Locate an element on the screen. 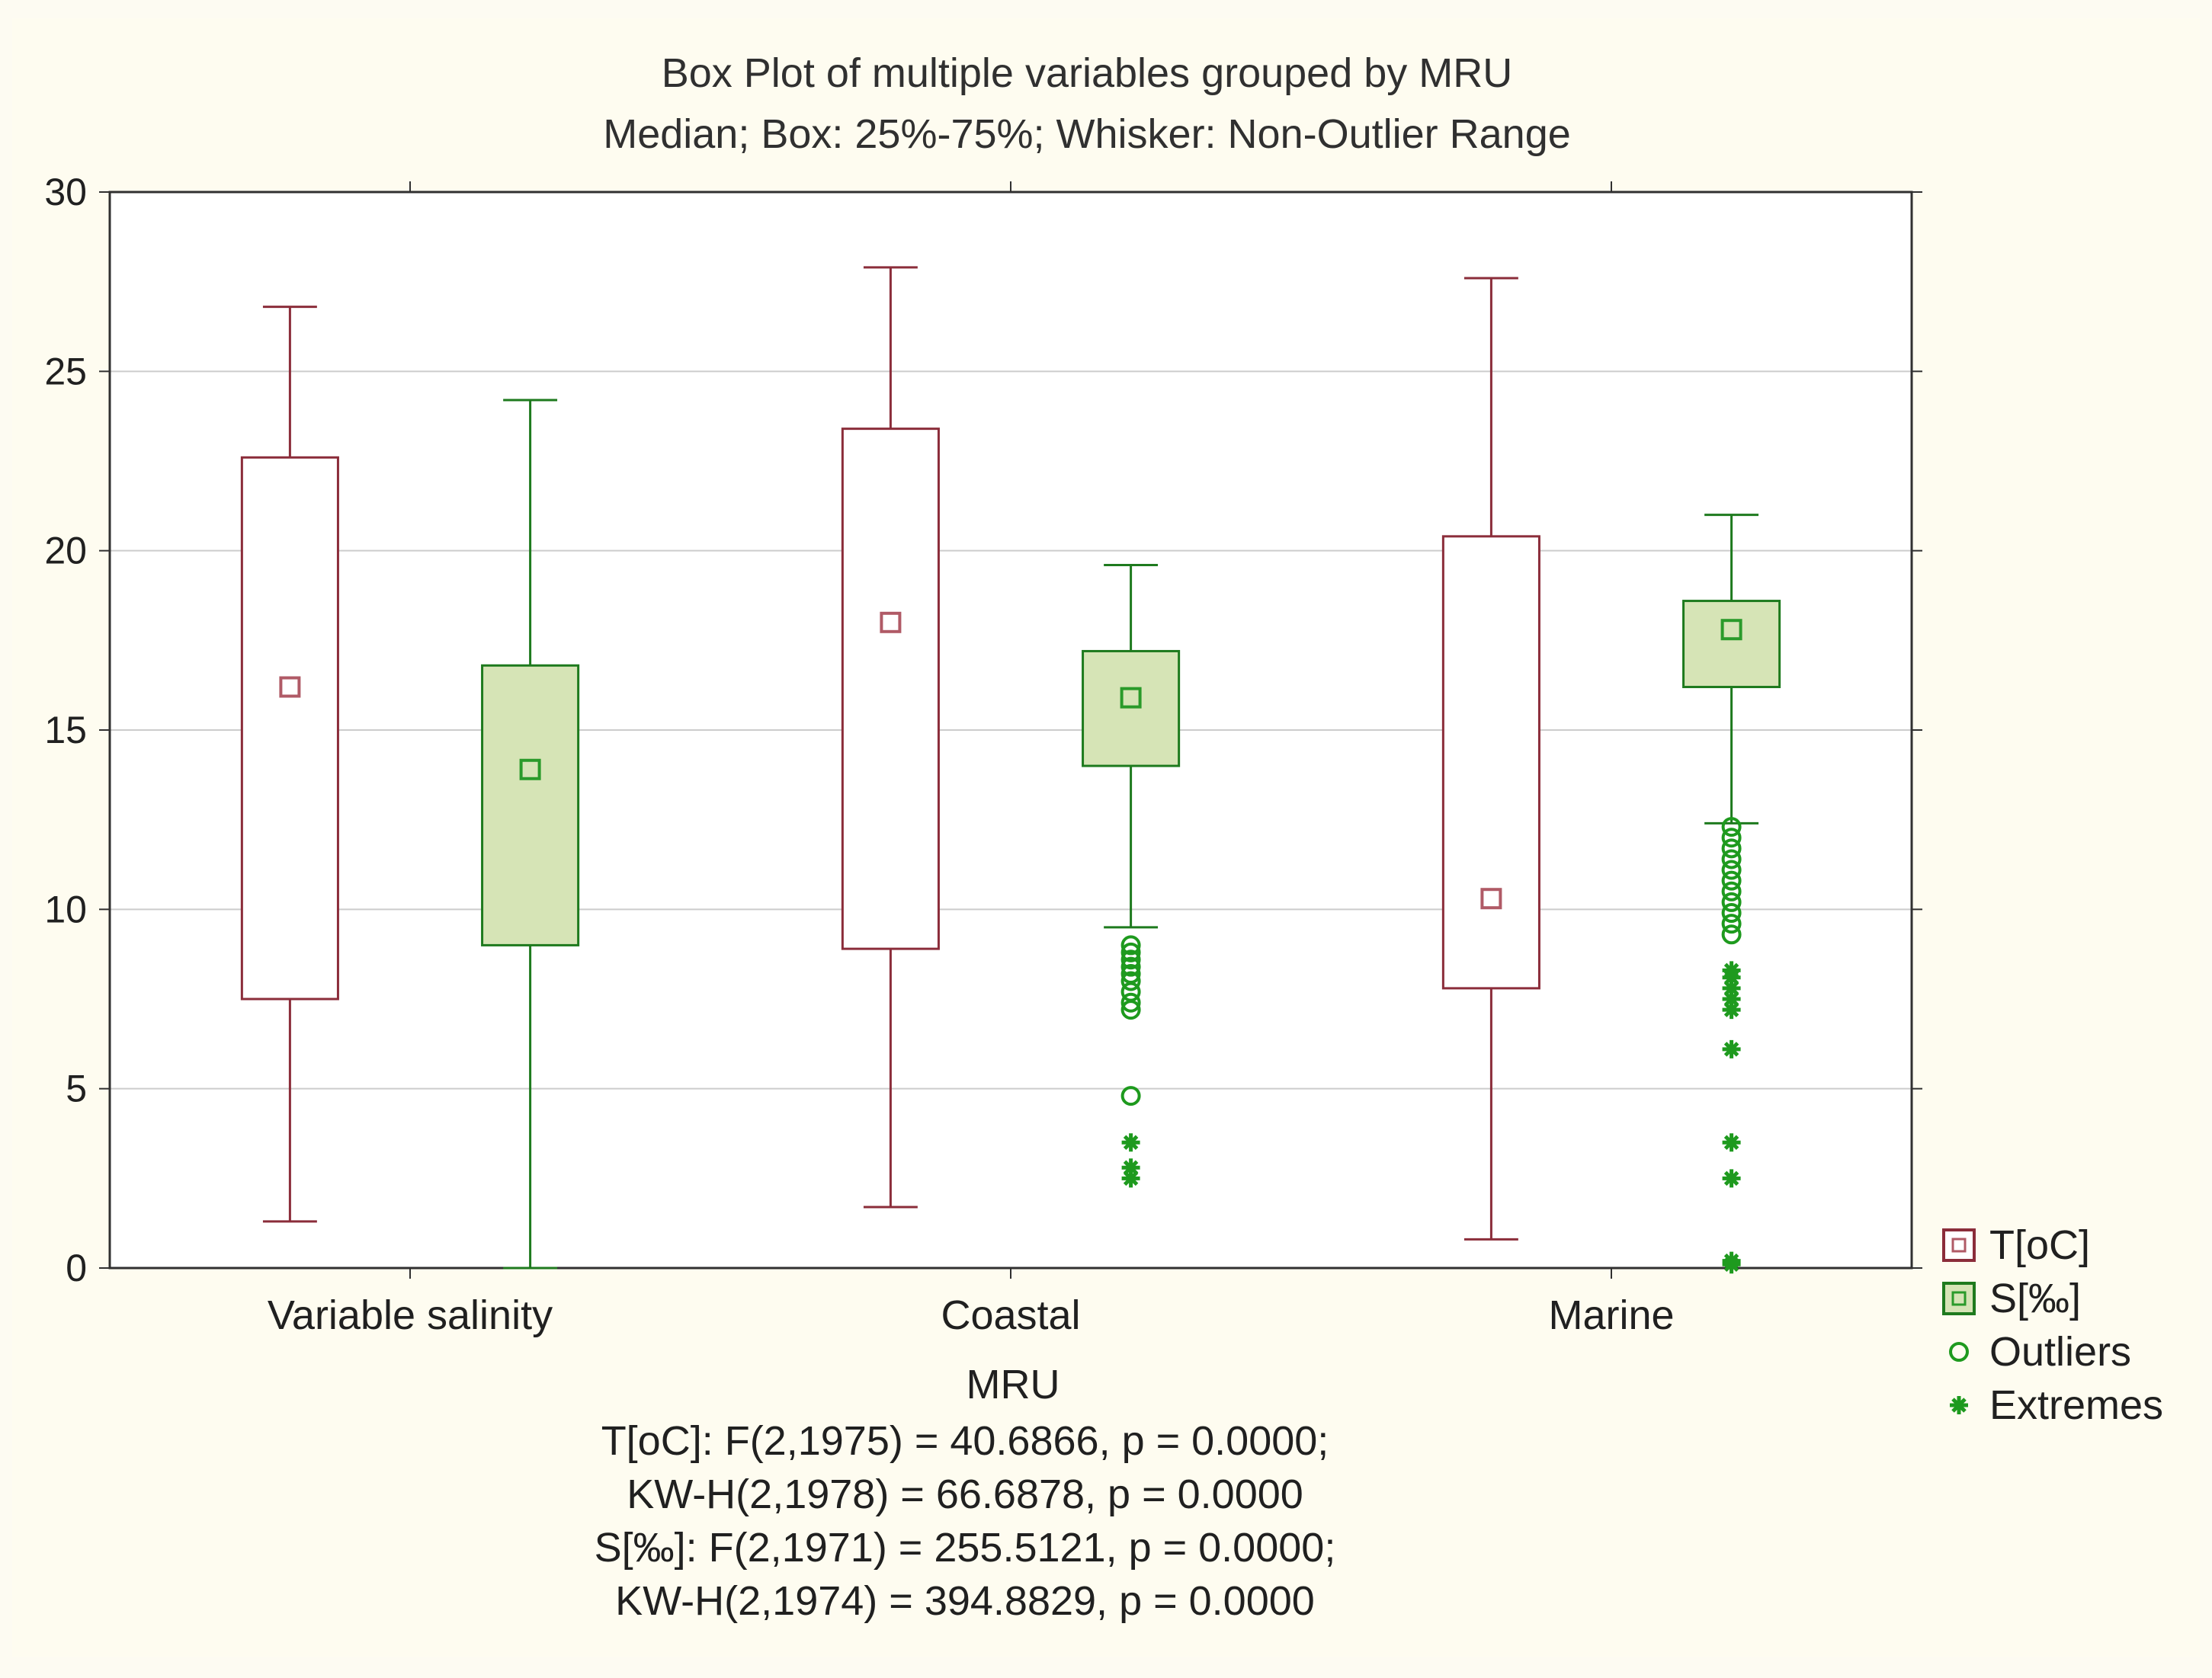  stat-line-4: KW-H(2,1974) = 394.8829, p = 0.0000 is located at coordinates (965, 1601).